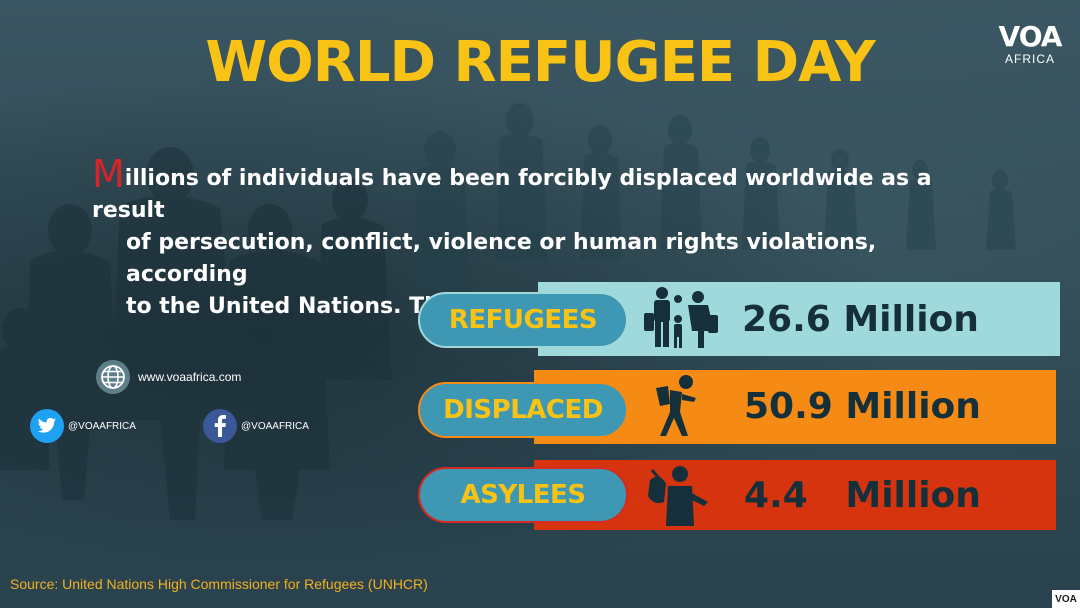  What do you see at coordinates (108, 174) in the screenshot?
I see `intro-dropcap: M` at bounding box center [108, 174].